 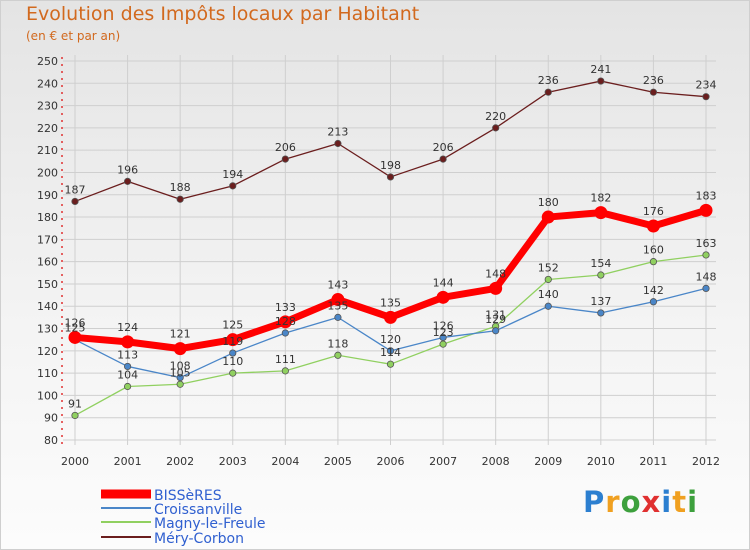 I want to click on x-tick-label: 2012, so click(x=706, y=461).